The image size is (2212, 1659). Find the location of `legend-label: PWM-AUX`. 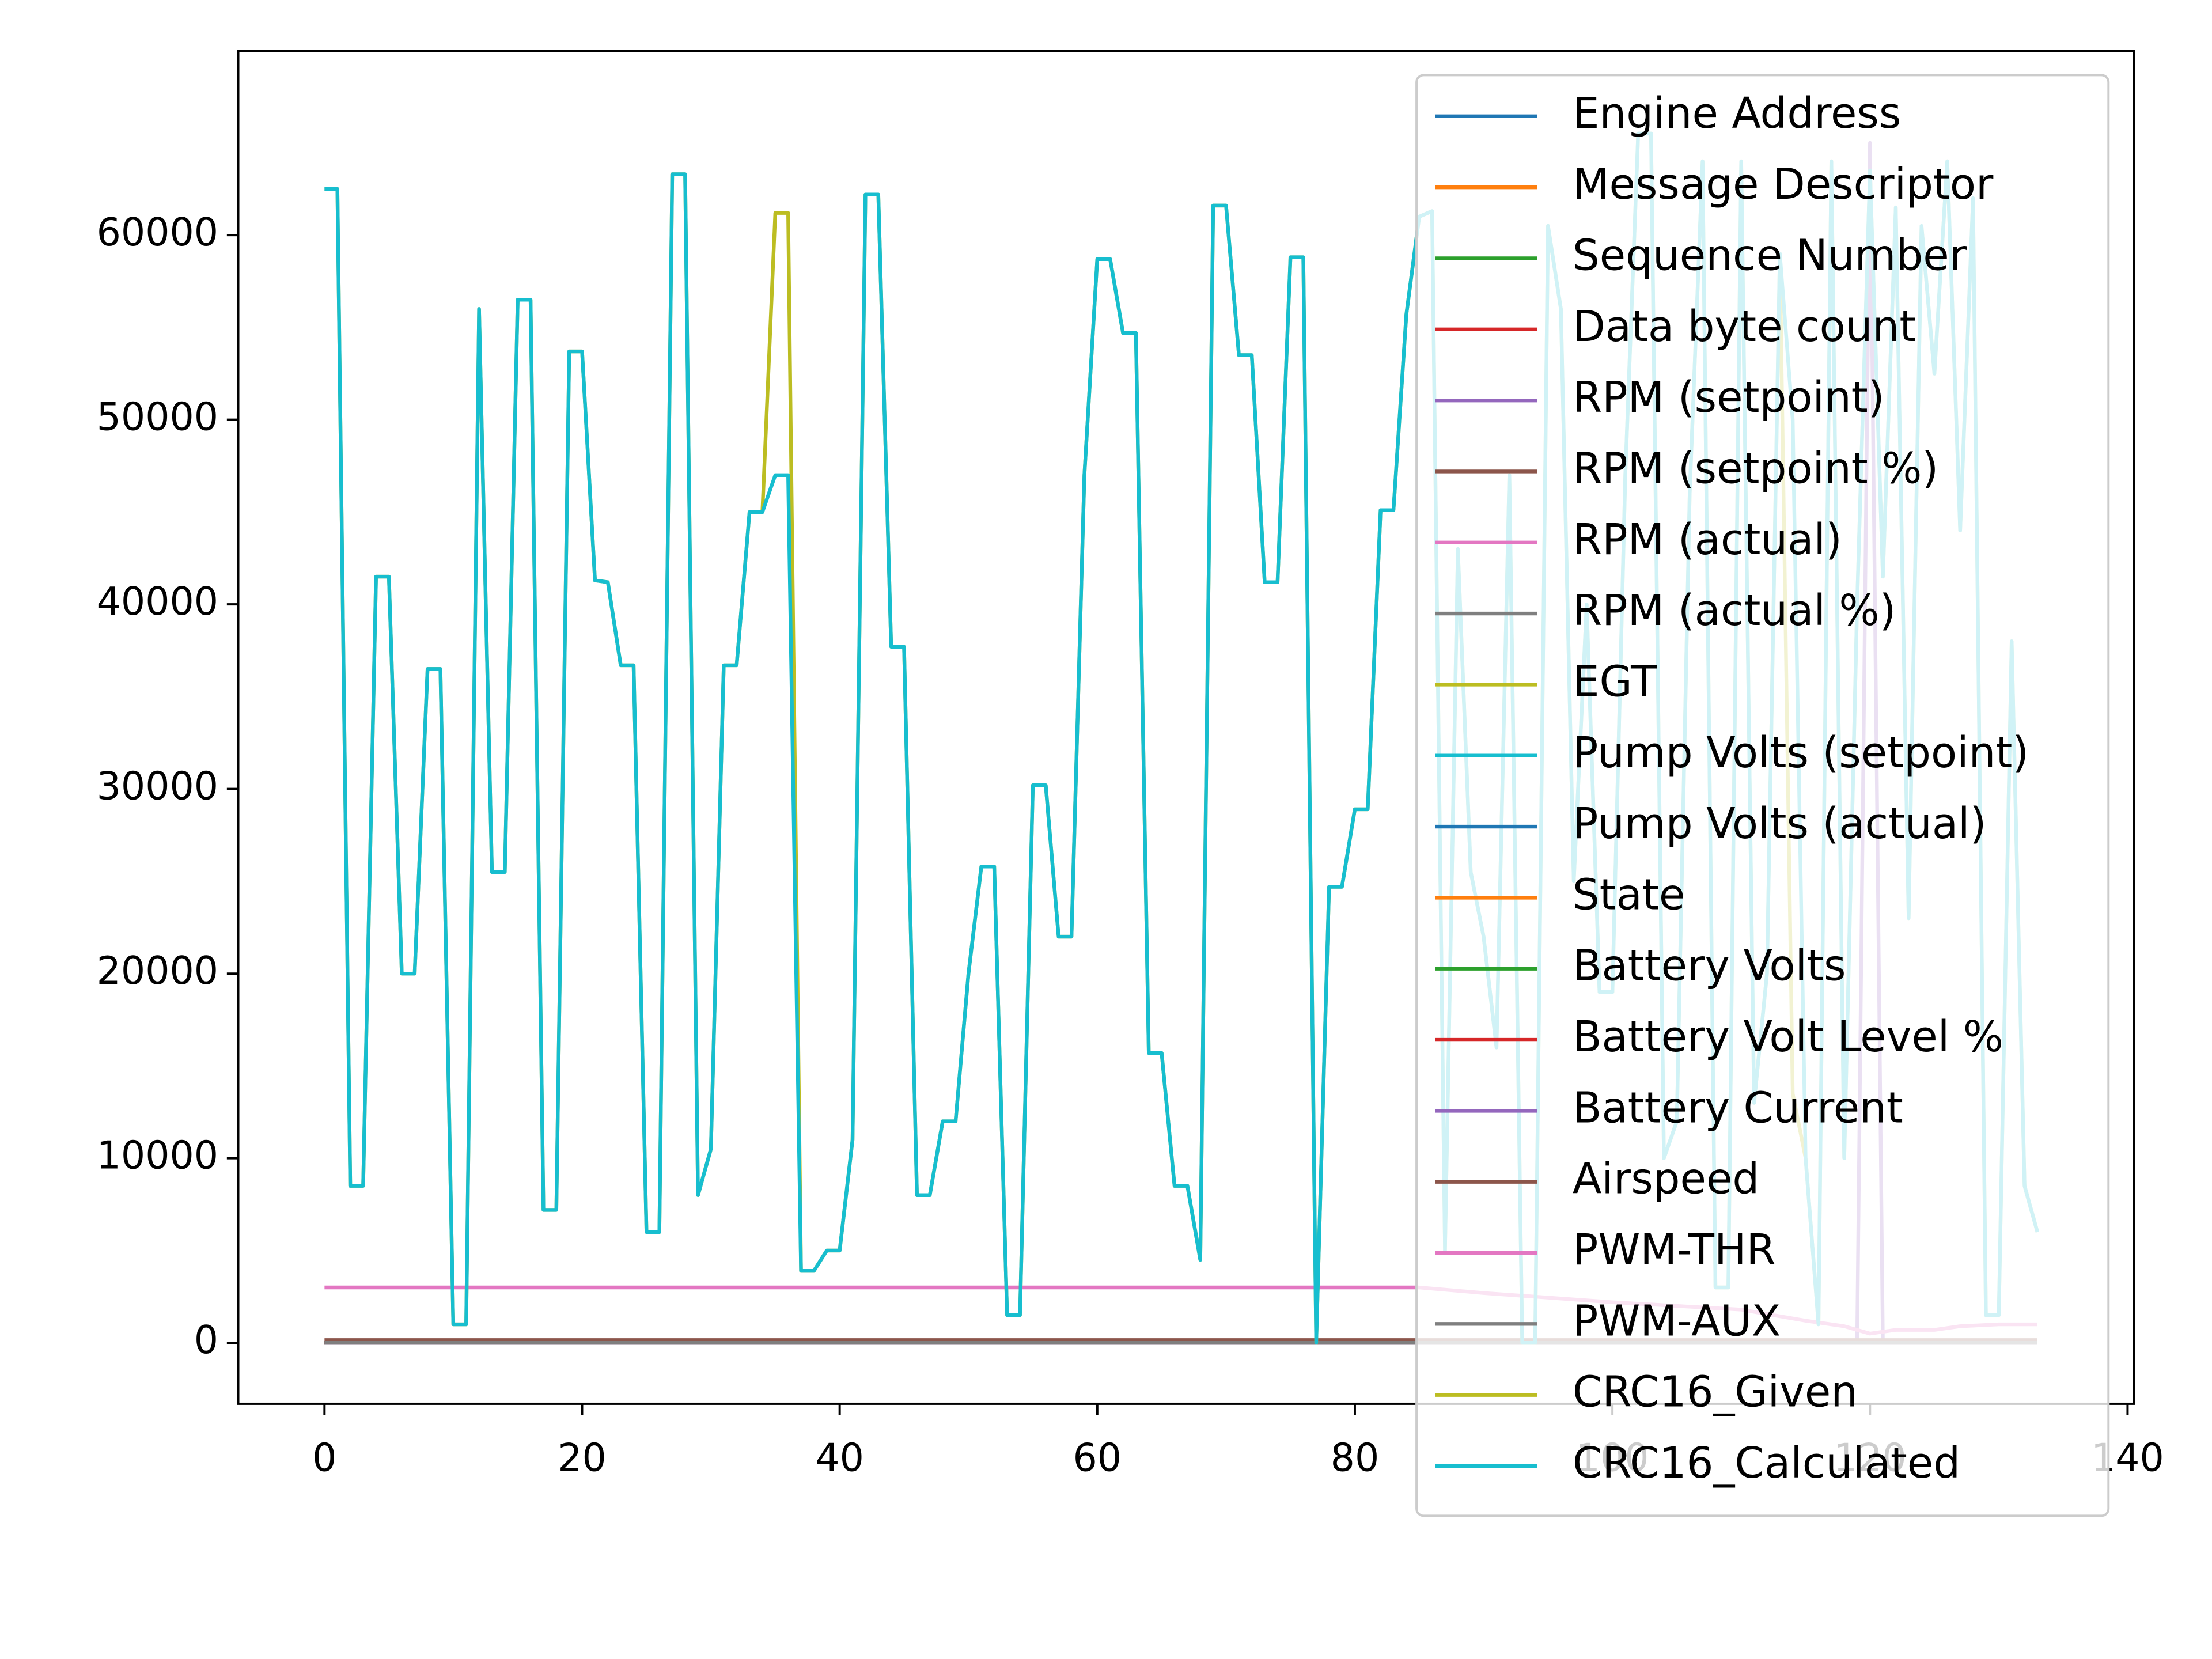

legend-label: PWM-AUX is located at coordinates (1677, 1321).